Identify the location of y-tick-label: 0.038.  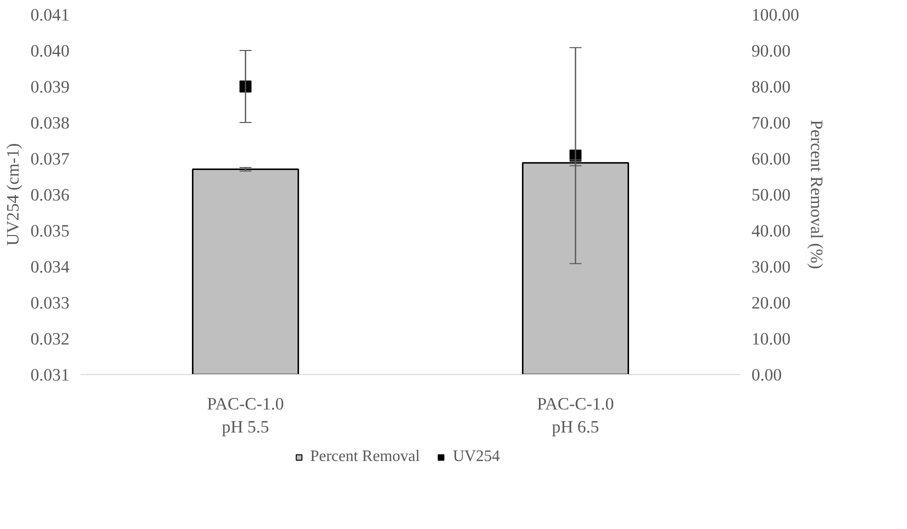
(50, 123).